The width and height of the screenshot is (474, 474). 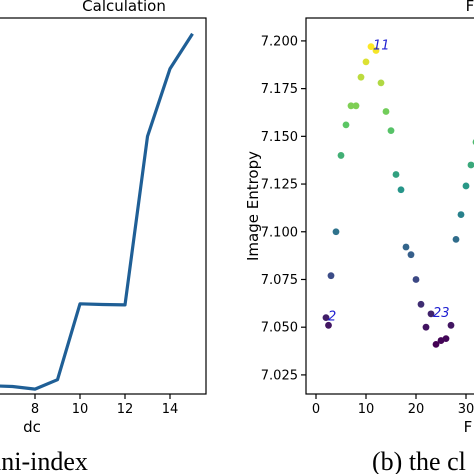 I want to click on left-x-tick-label: 8, so click(x=35, y=409).